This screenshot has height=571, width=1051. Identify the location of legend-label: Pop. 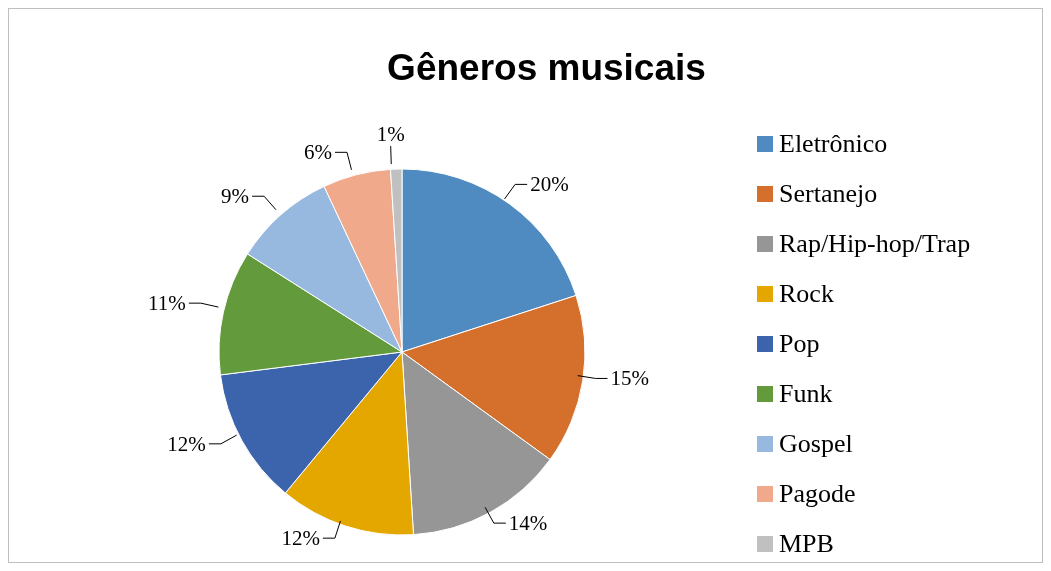
(799, 344).